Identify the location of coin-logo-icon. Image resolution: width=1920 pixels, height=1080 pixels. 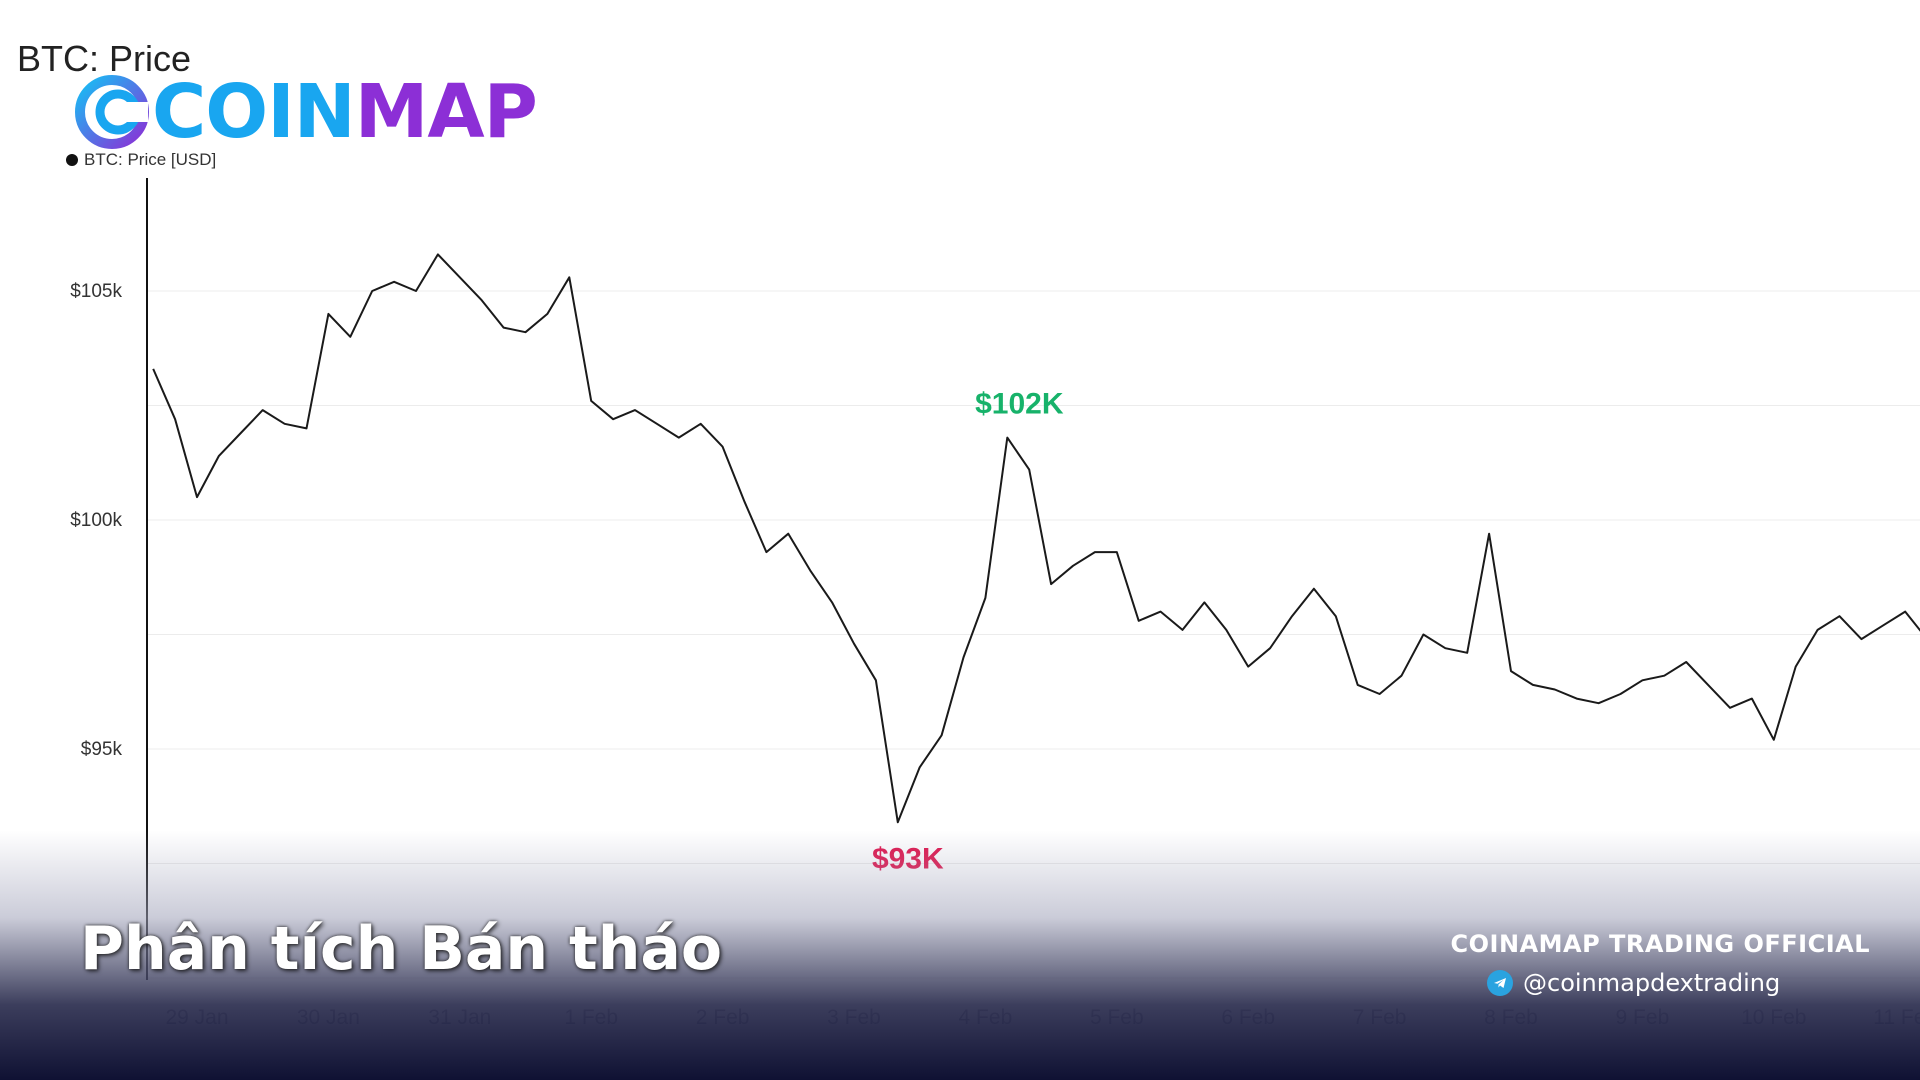
(112, 112).